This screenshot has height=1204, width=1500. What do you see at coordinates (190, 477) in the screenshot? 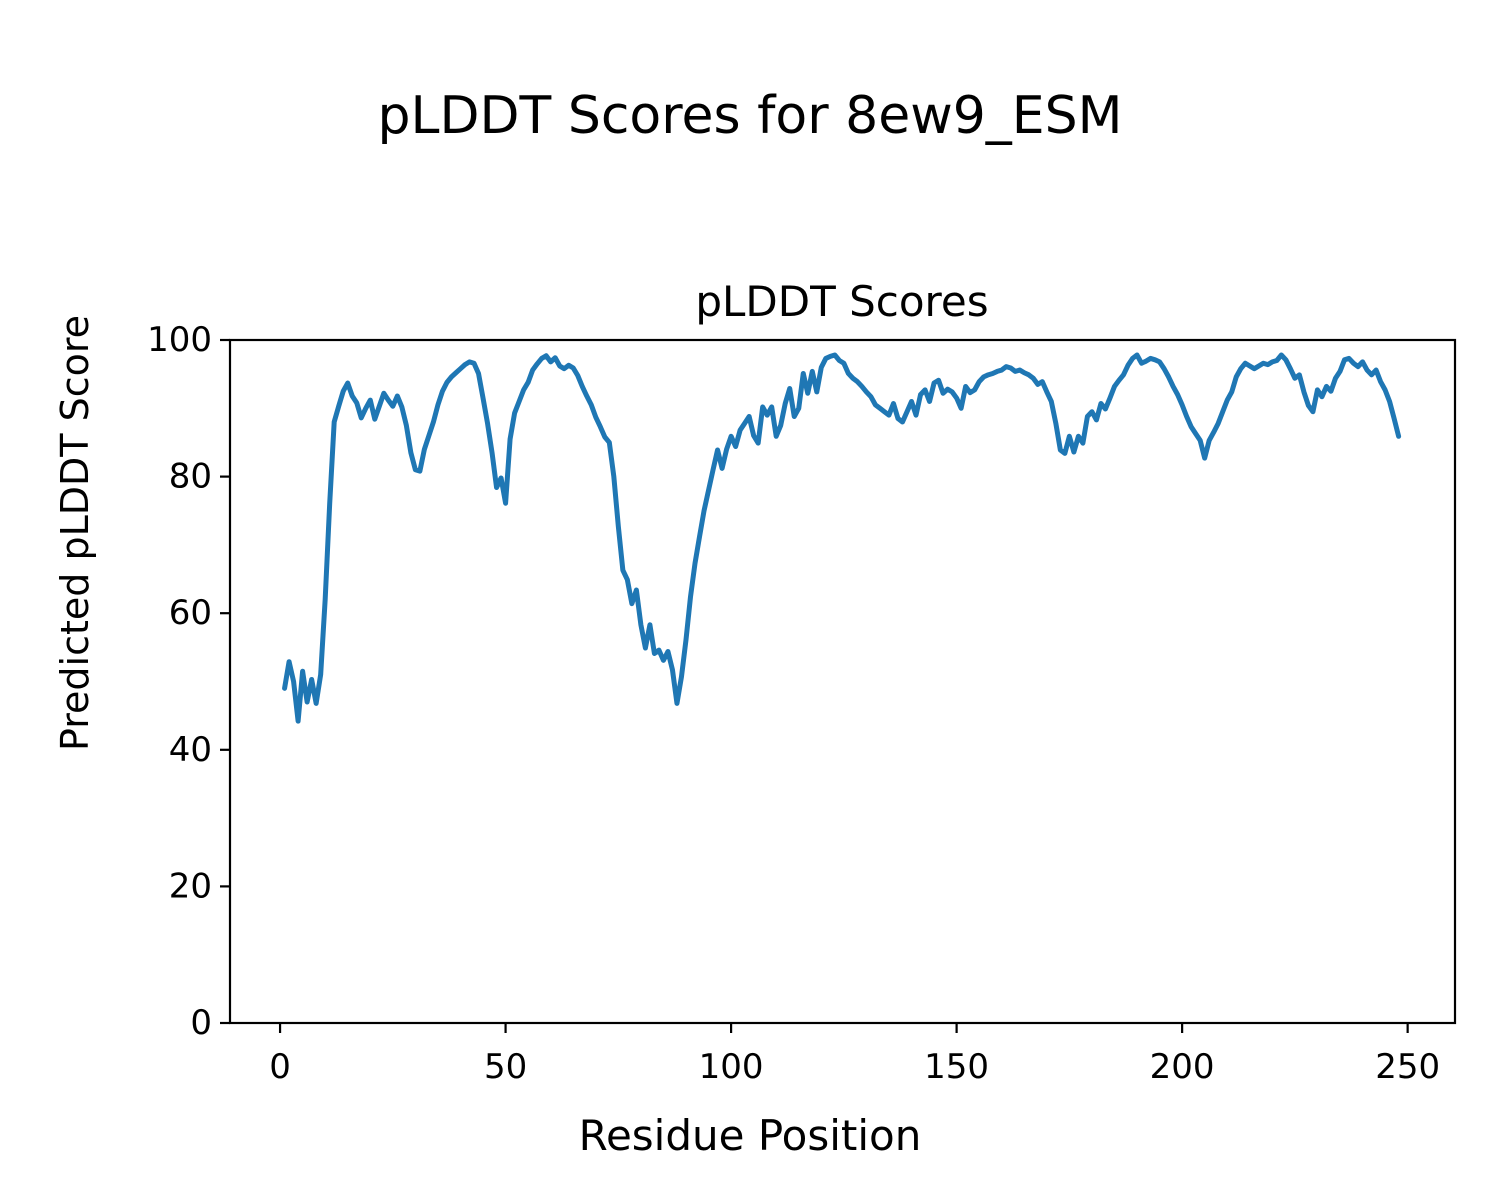
I see `y-tick-label: 80` at bounding box center [190, 477].